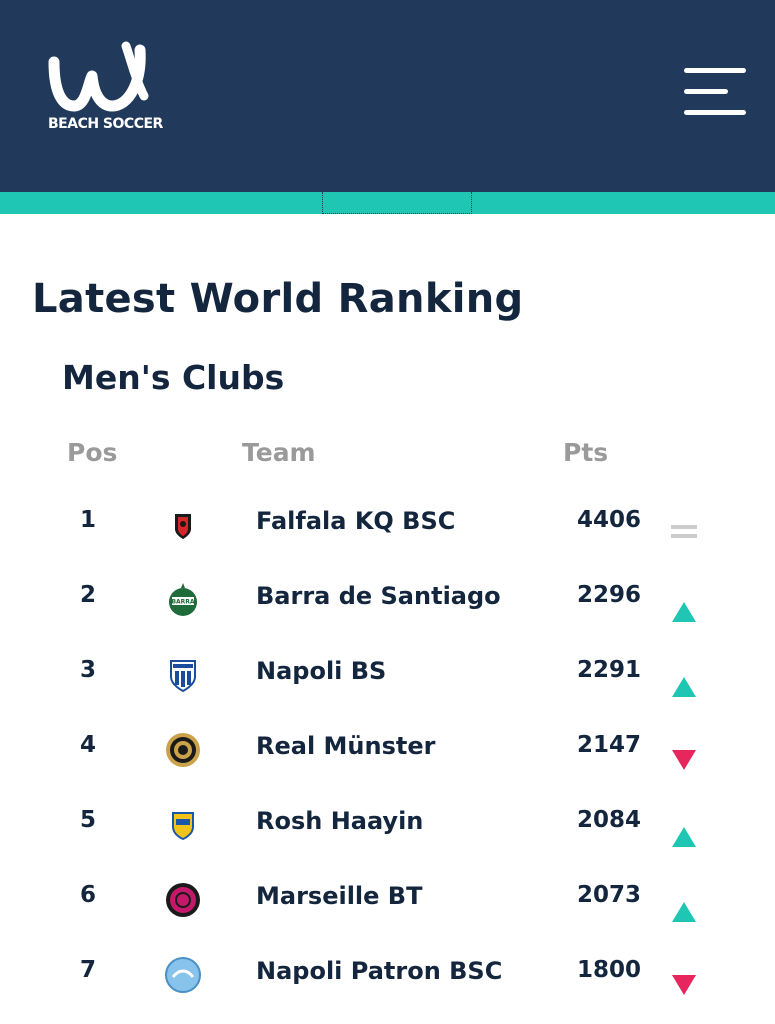 The image size is (775, 1024). What do you see at coordinates (609, 595) in the screenshot?
I see `row-points: 2296` at bounding box center [609, 595].